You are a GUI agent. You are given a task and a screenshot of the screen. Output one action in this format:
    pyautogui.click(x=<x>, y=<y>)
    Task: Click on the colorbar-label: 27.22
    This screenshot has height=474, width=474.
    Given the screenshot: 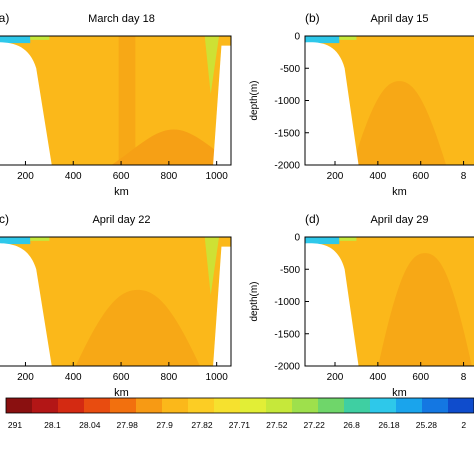 What is the action you would take?
    pyautogui.click(x=315, y=425)
    